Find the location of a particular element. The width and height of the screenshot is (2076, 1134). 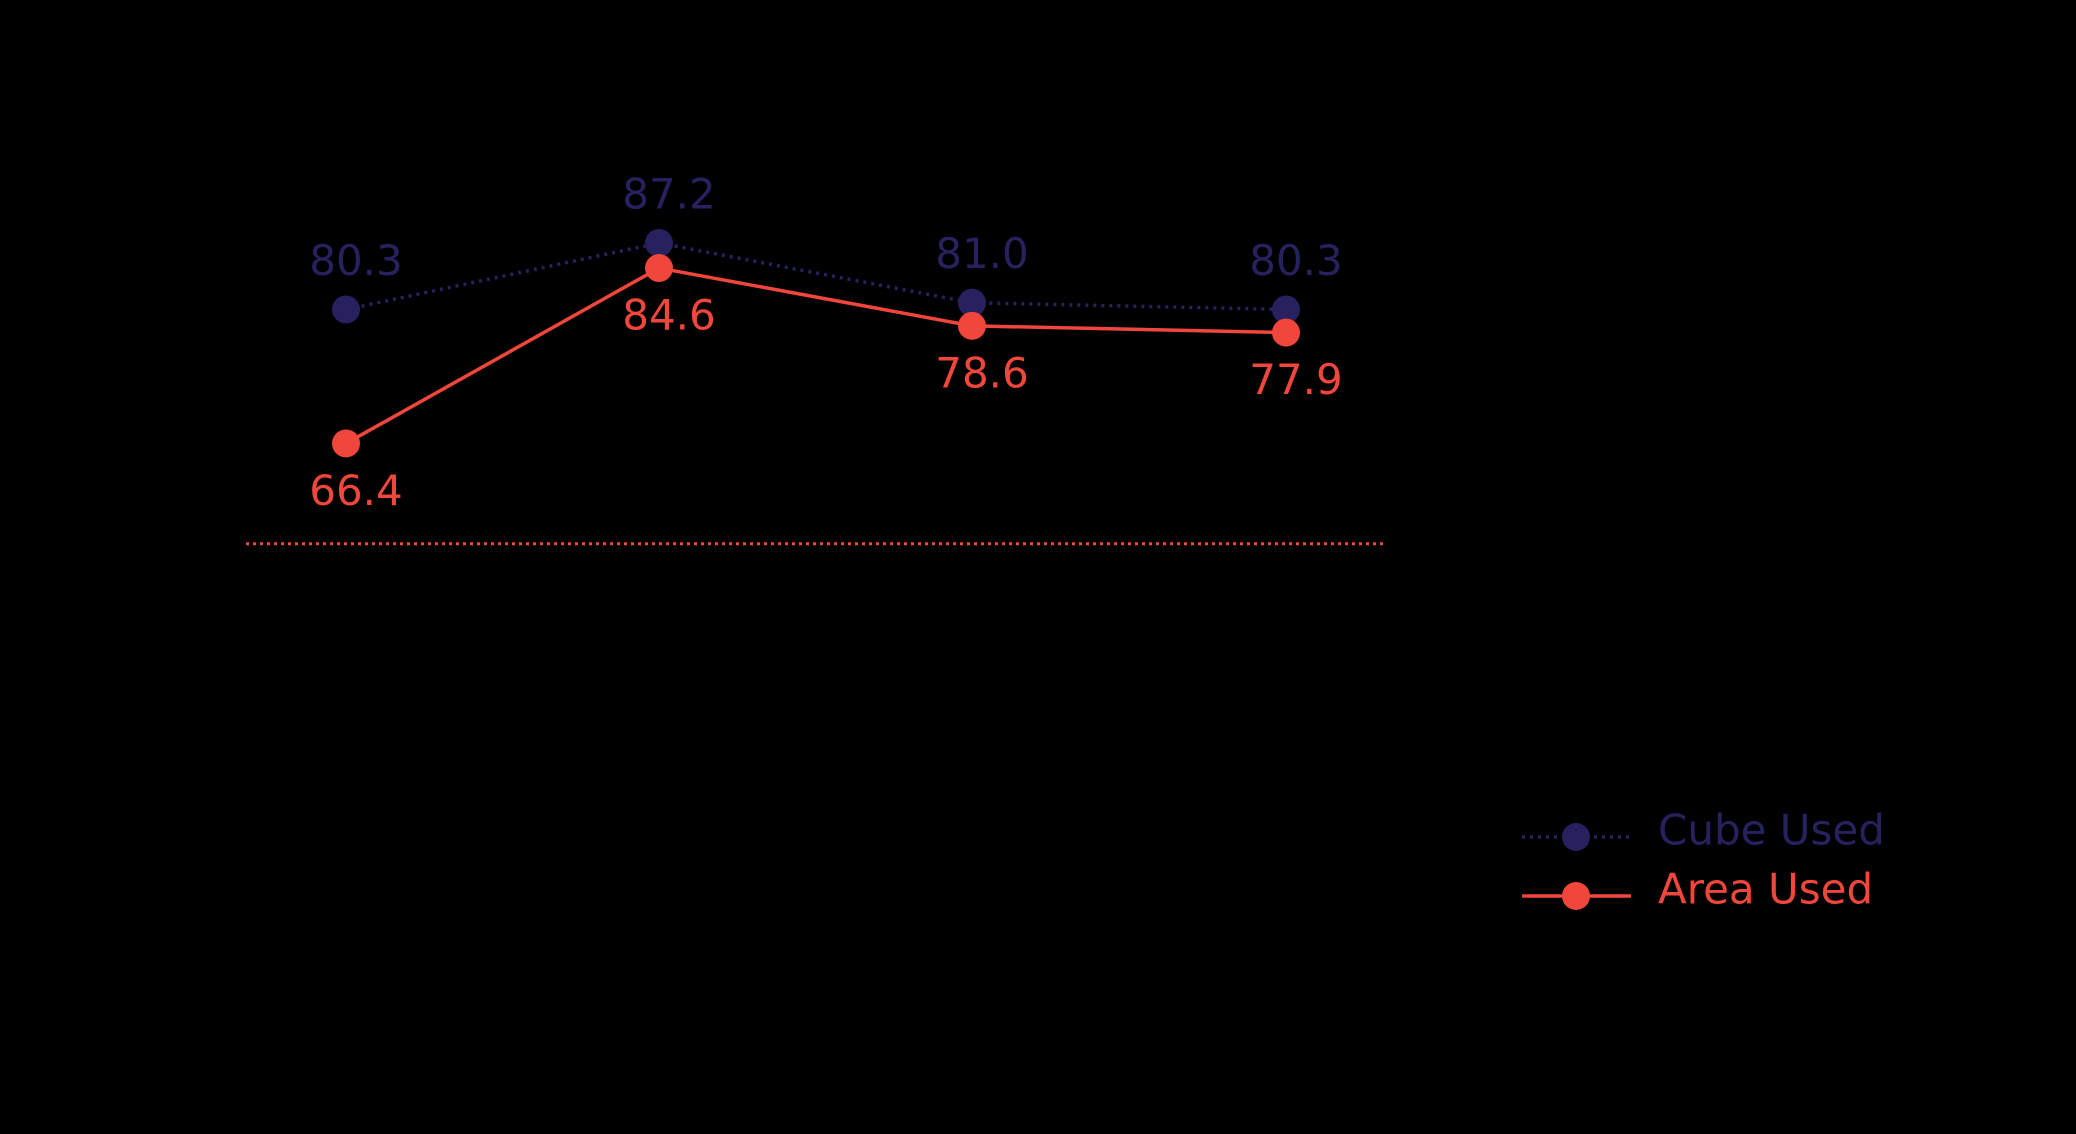

data-label: 77.9 is located at coordinates (1296, 379).